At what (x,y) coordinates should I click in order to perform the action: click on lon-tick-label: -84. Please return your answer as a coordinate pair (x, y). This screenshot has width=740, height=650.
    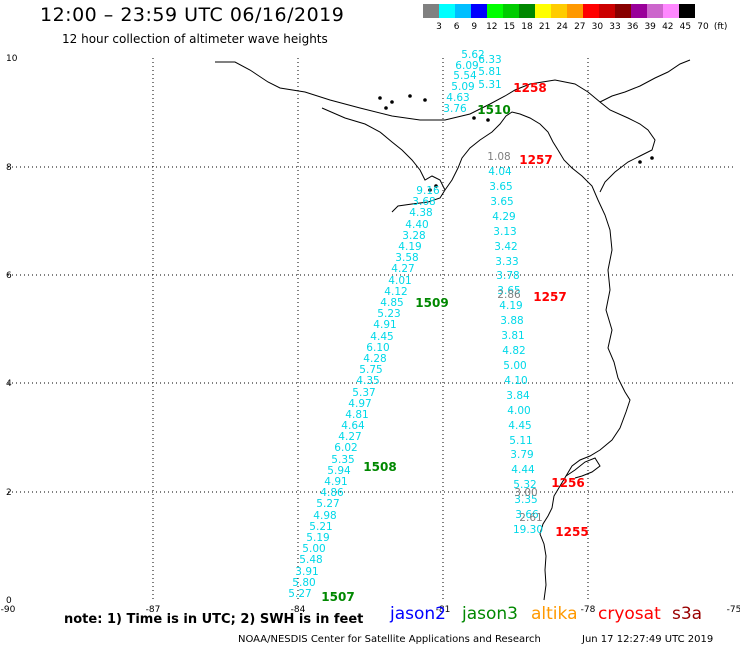
    Looking at the image, I should click on (298, 610).